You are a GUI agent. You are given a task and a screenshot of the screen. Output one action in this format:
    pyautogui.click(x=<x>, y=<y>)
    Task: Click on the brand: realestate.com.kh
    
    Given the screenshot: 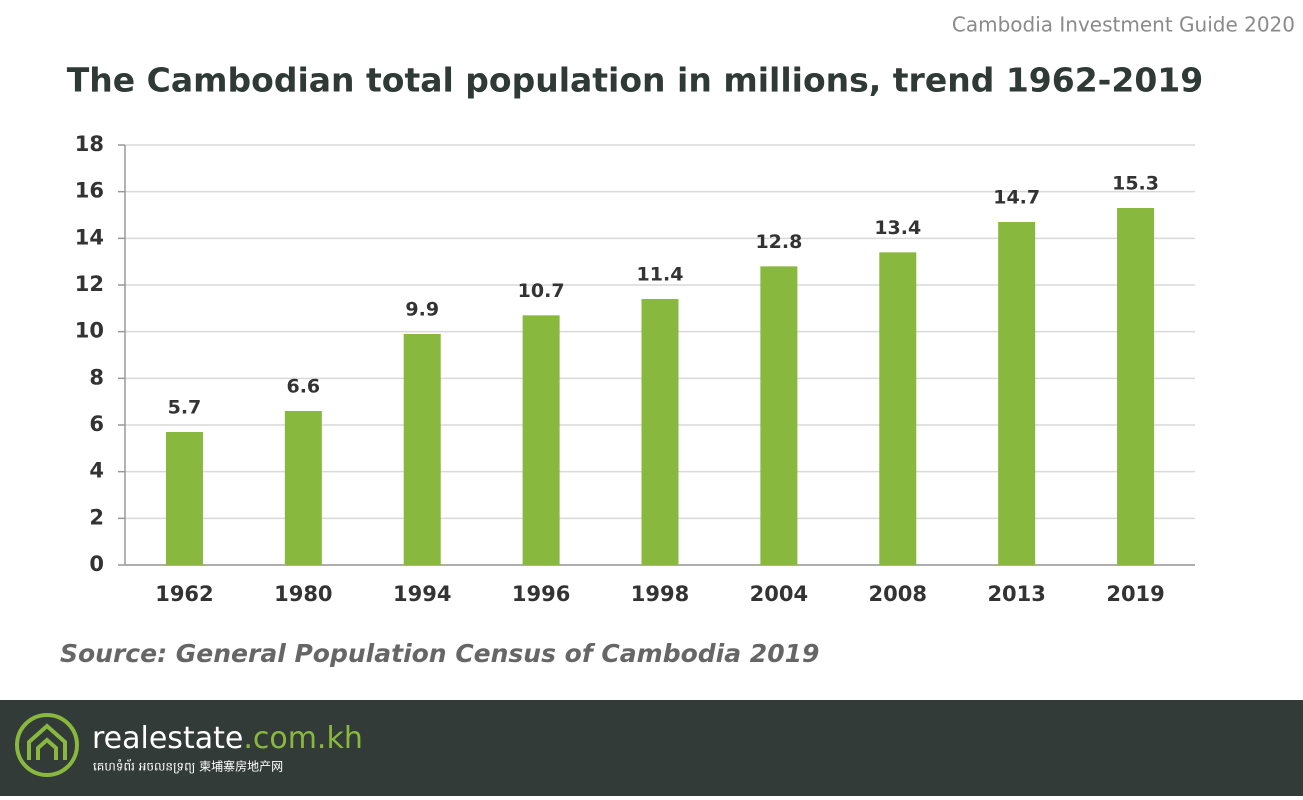 What is the action you would take?
    pyautogui.click(x=227, y=738)
    